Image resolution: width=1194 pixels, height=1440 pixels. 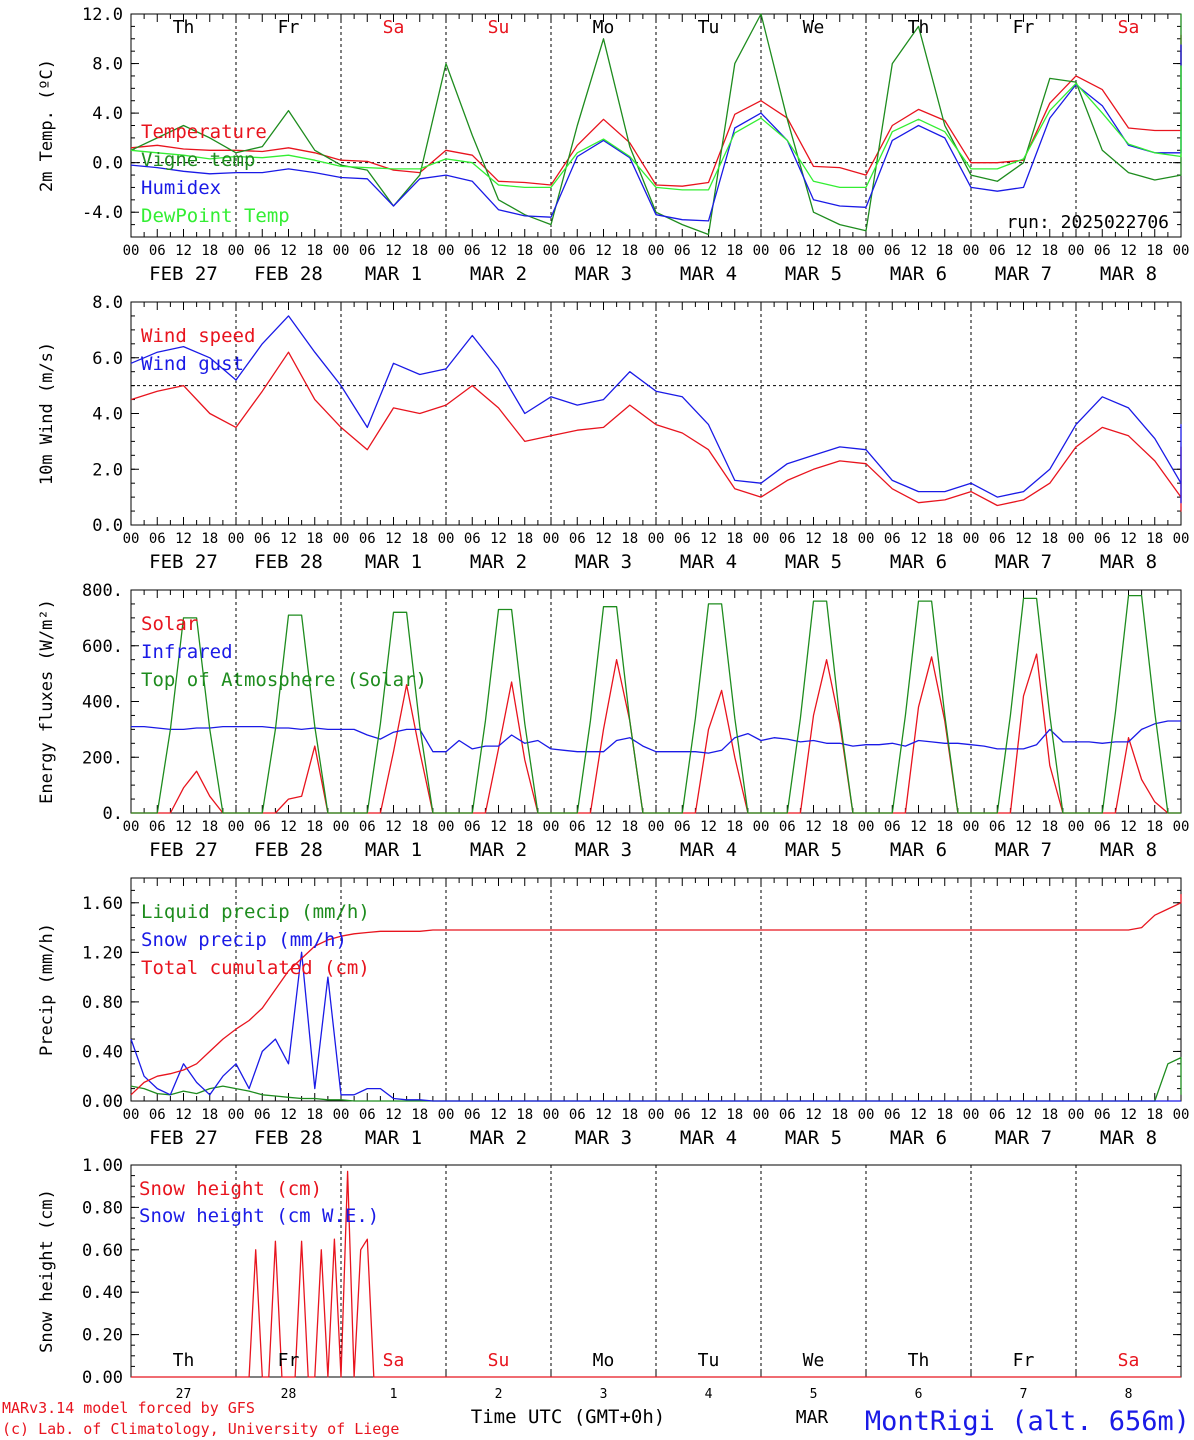 I want to click on legend-entry: Snow height (cm), so click(x=230, y=1189).